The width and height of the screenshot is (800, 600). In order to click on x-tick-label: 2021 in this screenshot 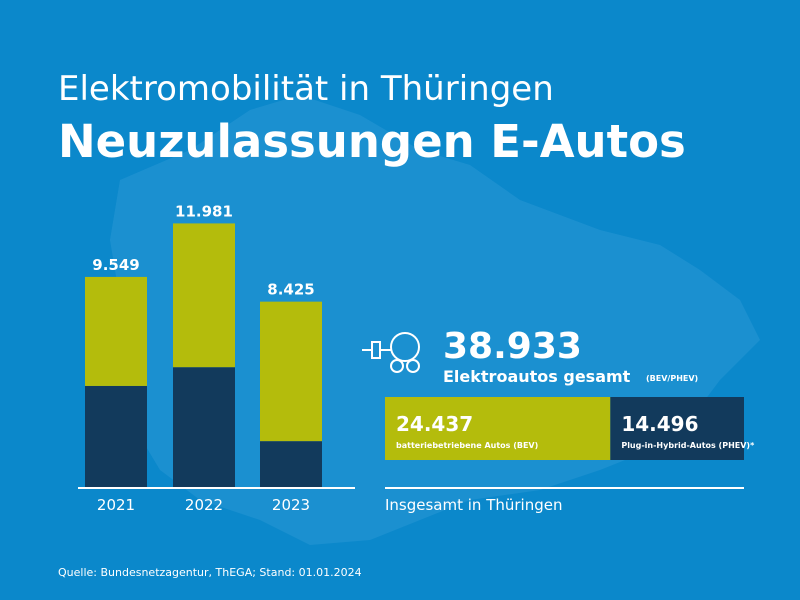, I will do `click(116, 505)`.